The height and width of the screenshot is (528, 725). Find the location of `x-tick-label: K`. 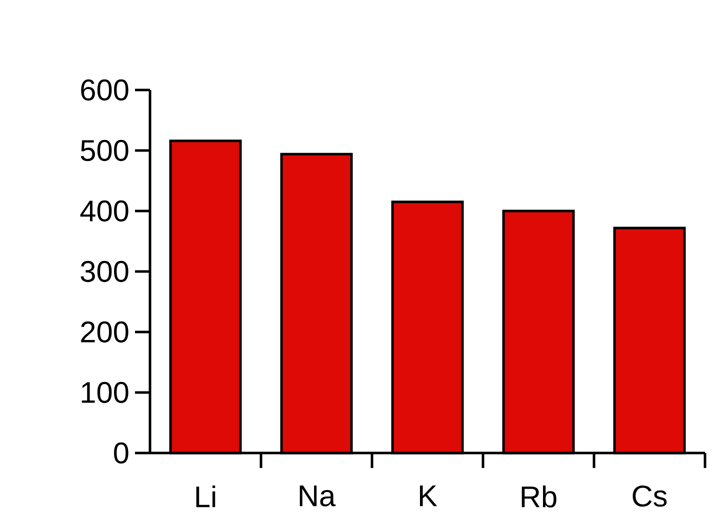

x-tick-label: K is located at coordinates (429, 496).